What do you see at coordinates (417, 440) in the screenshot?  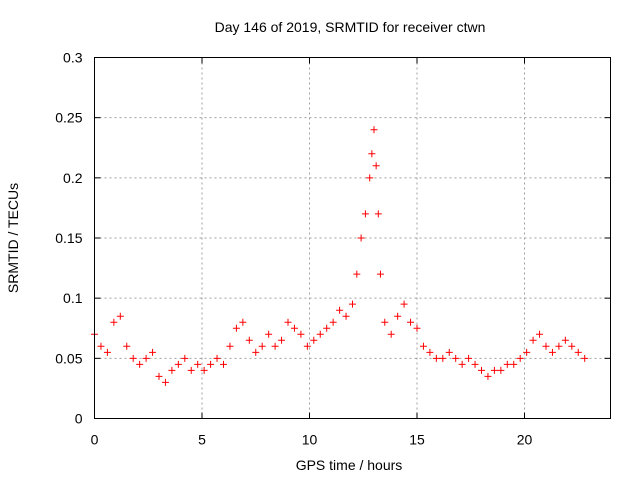 I see `x-tick-label: 15` at bounding box center [417, 440].